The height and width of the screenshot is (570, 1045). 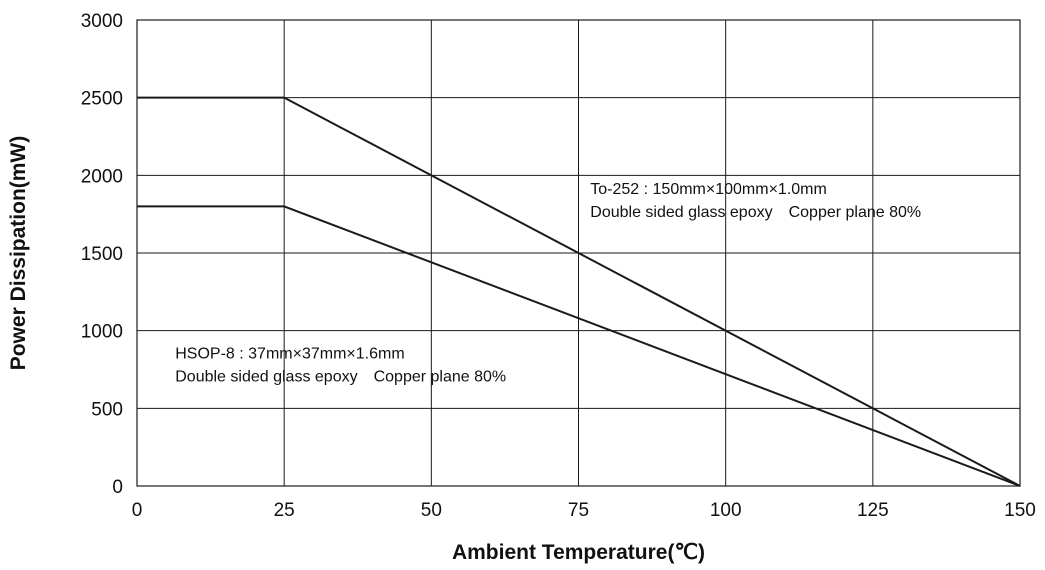 What do you see at coordinates (102, 99) in the screenshot?
I see `y-tick-label: 2500` at bounding box center [102, 99].